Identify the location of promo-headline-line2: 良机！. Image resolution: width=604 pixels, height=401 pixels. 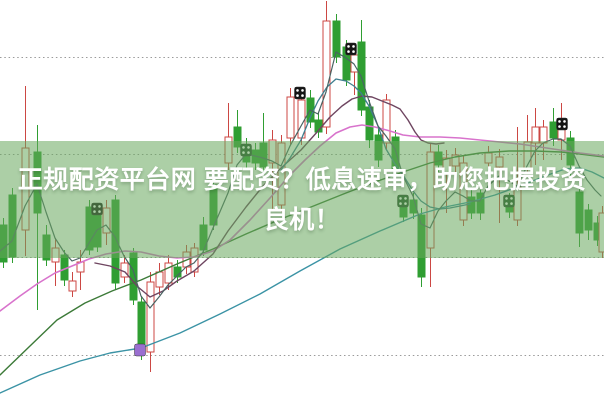
(302, 219).